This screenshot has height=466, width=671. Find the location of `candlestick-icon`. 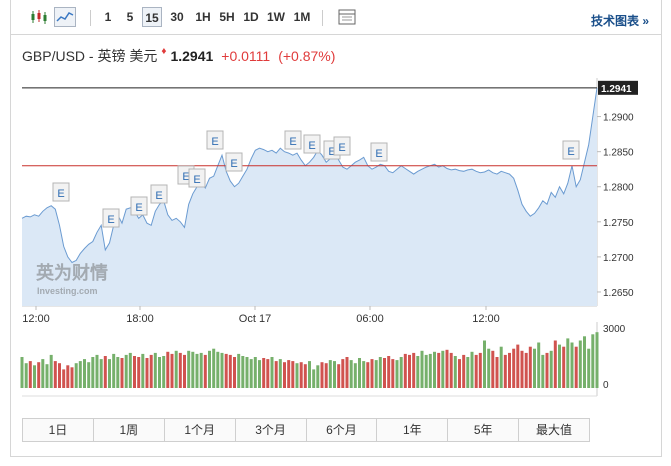

candlestick-icon is located at coordinates (39, 17).